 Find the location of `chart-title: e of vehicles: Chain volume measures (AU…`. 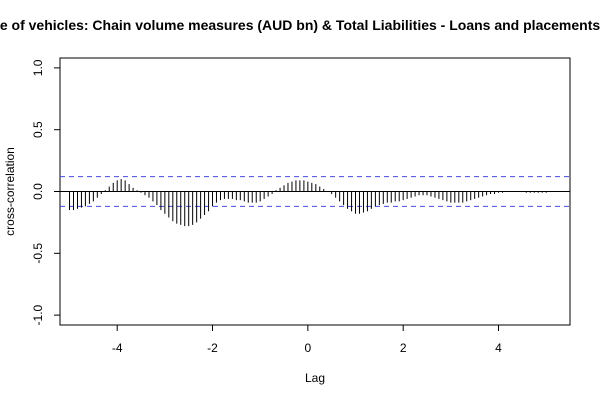

chart-title: e of vehicles: Chain volume measures (AU… is located at coordinates (300, 25).